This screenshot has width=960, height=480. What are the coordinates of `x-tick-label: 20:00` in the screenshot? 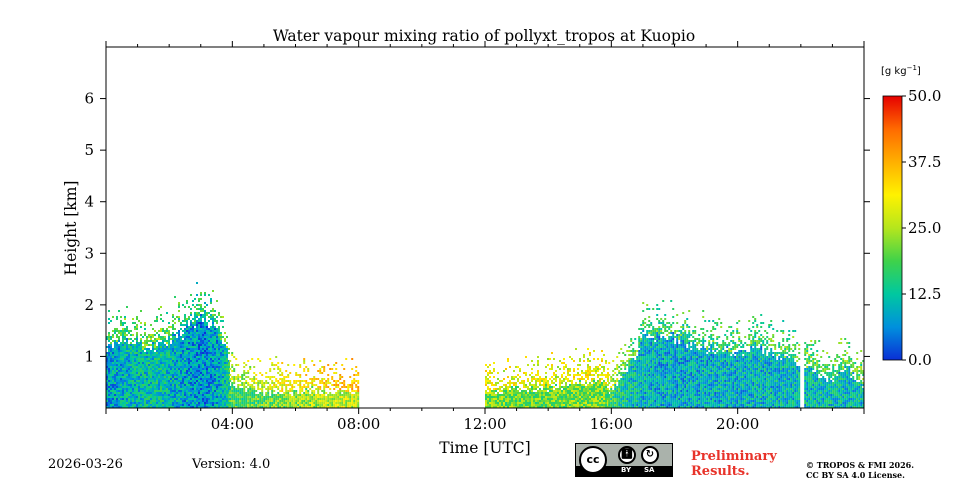 It's located at (737, 424).